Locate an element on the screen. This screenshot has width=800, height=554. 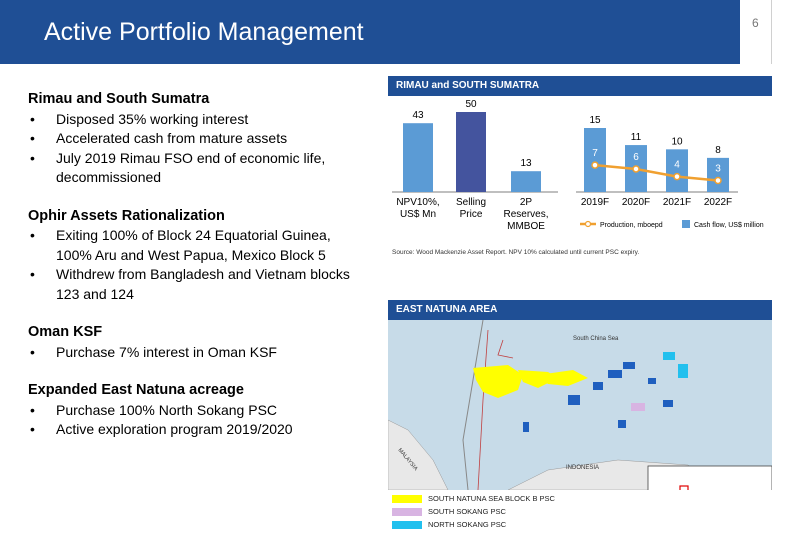
bullet-item: • Accelerated cash from mature assets is located at coordinates (159, 138).